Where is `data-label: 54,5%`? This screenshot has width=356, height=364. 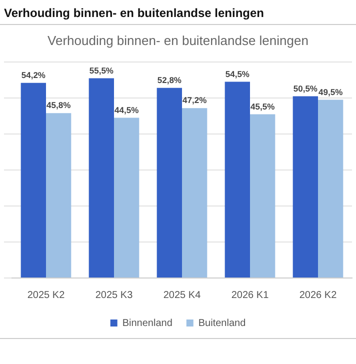 data-label: 54,5% is located at coordinates (237, 73).